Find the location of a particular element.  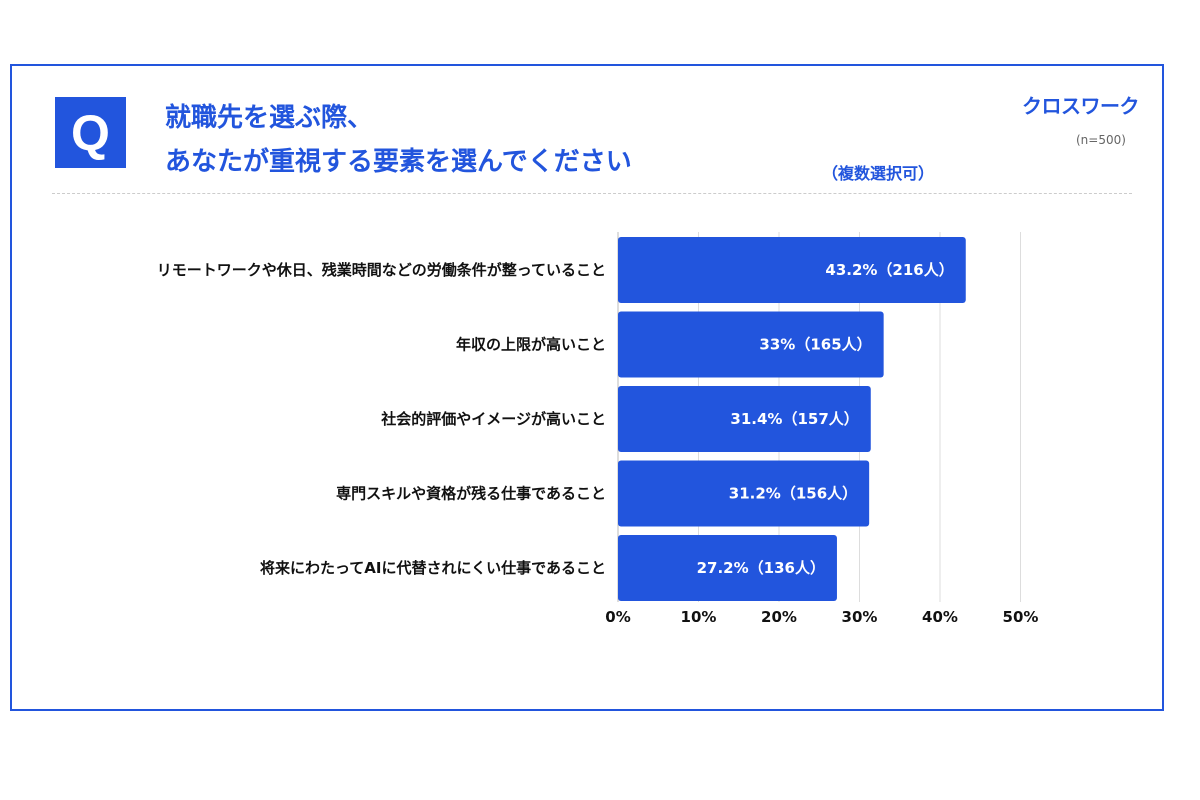

x-tick-label: 20% is located at coordinates (779, 617).